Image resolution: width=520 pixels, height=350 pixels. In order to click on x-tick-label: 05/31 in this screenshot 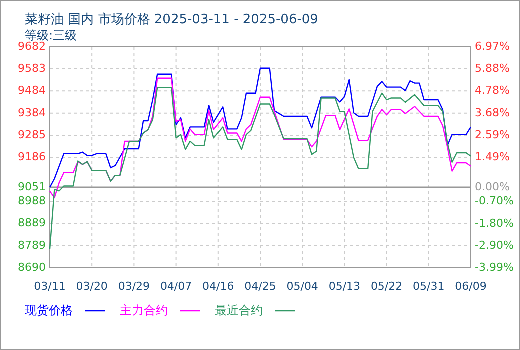, I will do `click(429, 287)`.